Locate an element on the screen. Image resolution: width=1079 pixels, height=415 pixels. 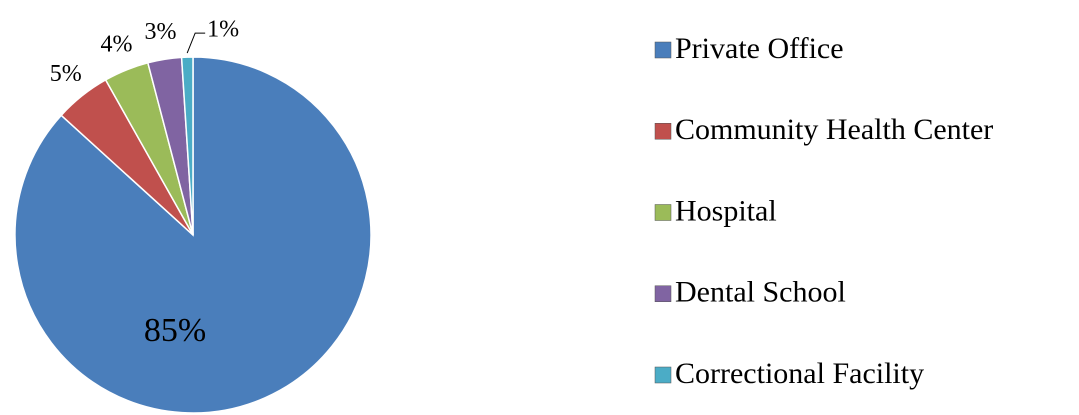
leader-line is located at coordinates (196, 43).